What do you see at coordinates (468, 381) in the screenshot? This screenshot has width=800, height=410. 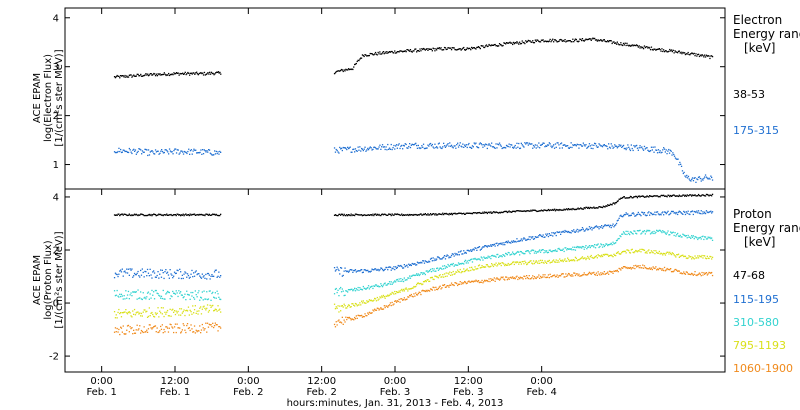 I see `x-tick-time-5: 12:00` at bounding box center [468, 381].